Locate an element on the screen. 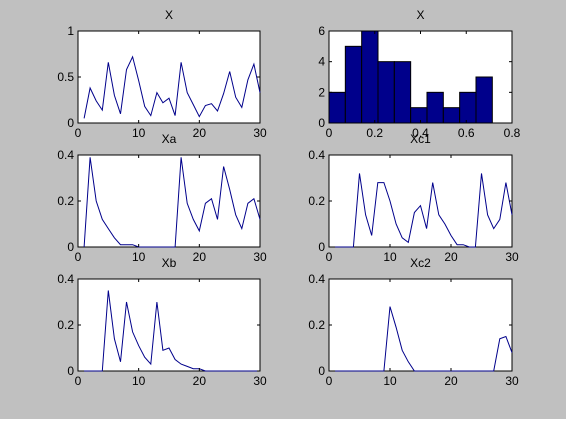 The height and width of the screenshot is (421, 568). subplot-1: 0 10 20 30 0 0.5 1 X is located at coordinates (162, 74).